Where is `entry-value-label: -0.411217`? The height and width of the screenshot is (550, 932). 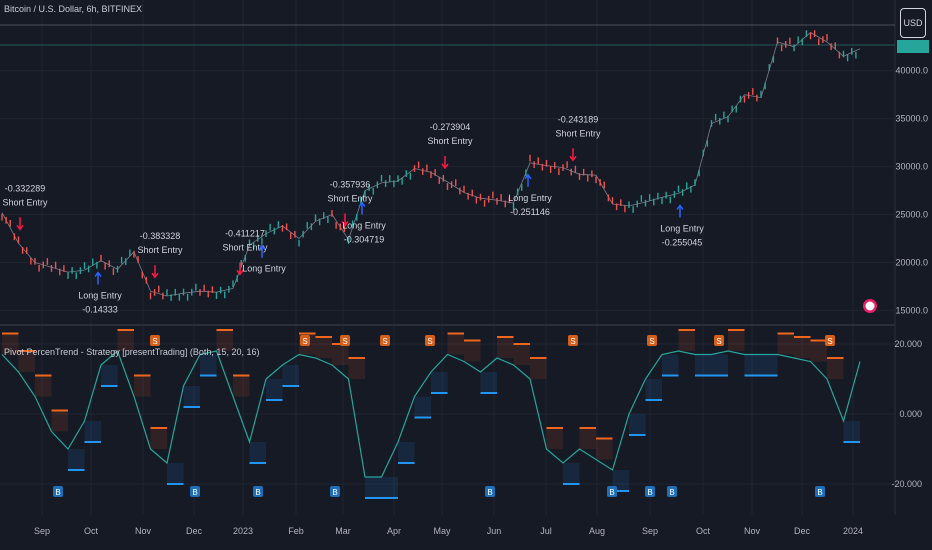
entry-value-label: -0.411217 is located at coordinates (245, 233).